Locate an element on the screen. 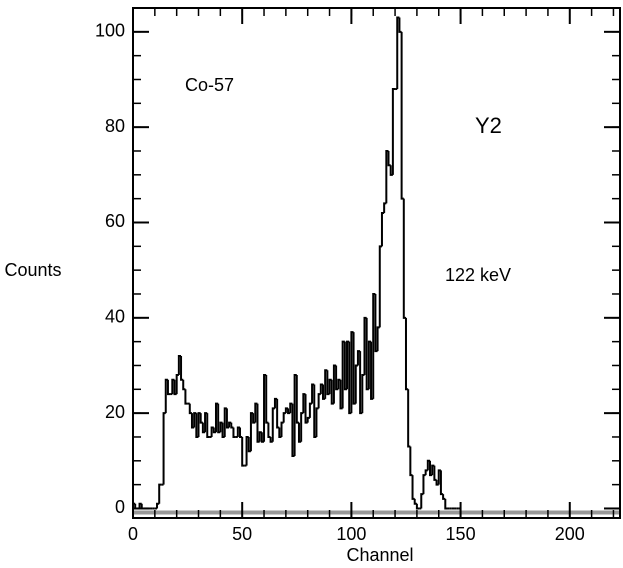 The image size is (623, 568). y-tick-label: 100 is located at coordinates (110, 31).